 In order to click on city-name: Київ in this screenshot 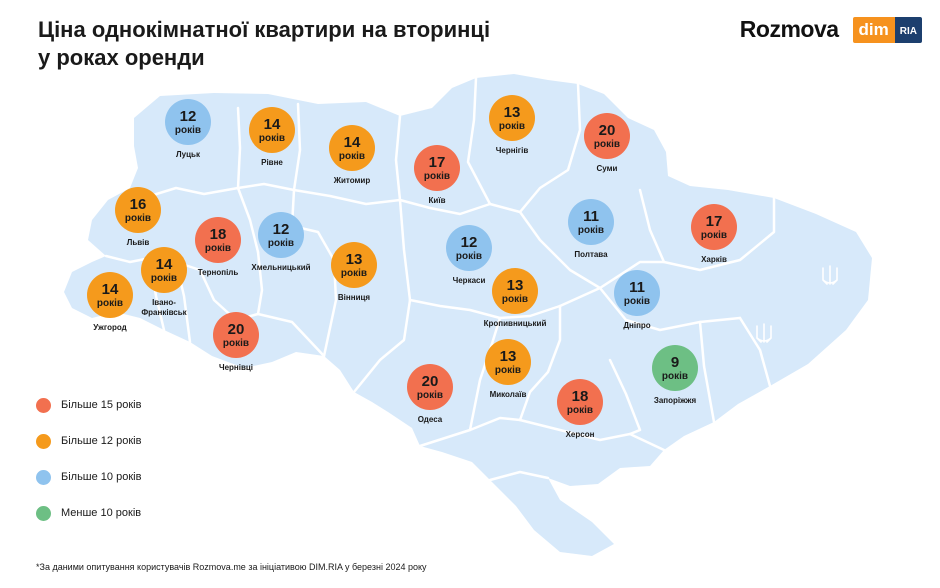, I will do `click(437, 200)`.